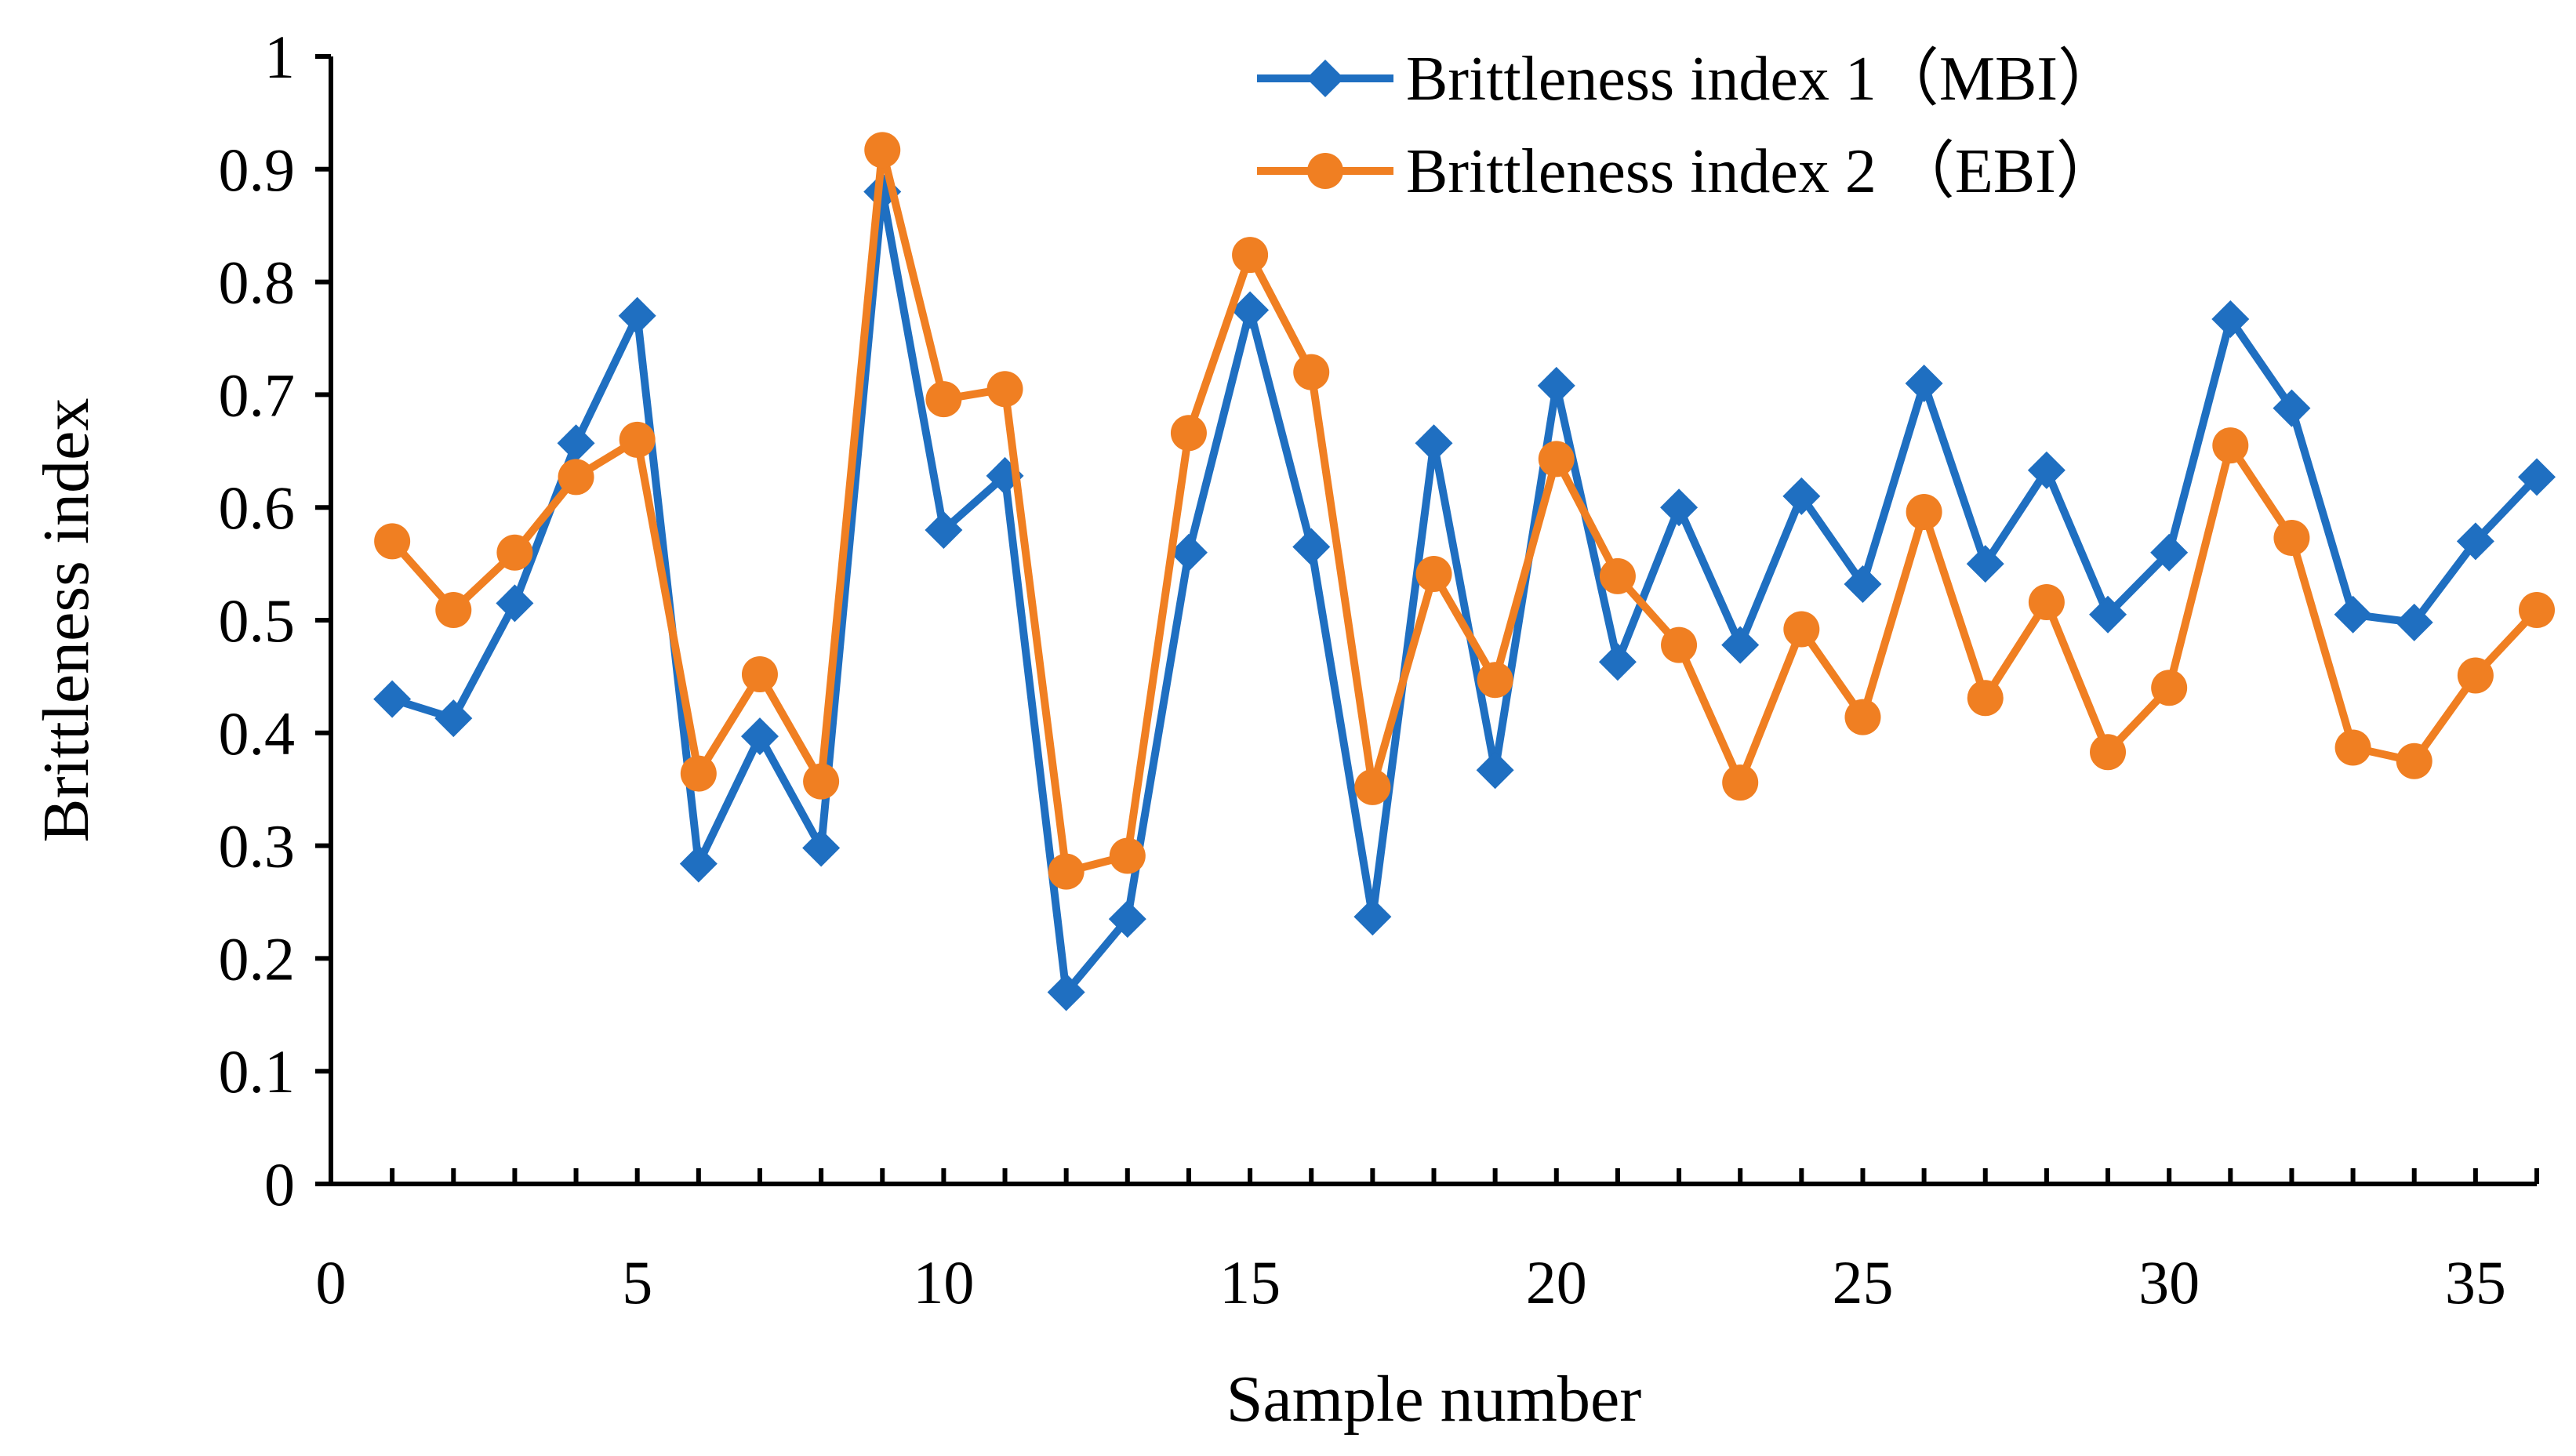 This screenshot has height=1456, width=2576. I want to click on x-tick-label: 0, so click(331, 1282).